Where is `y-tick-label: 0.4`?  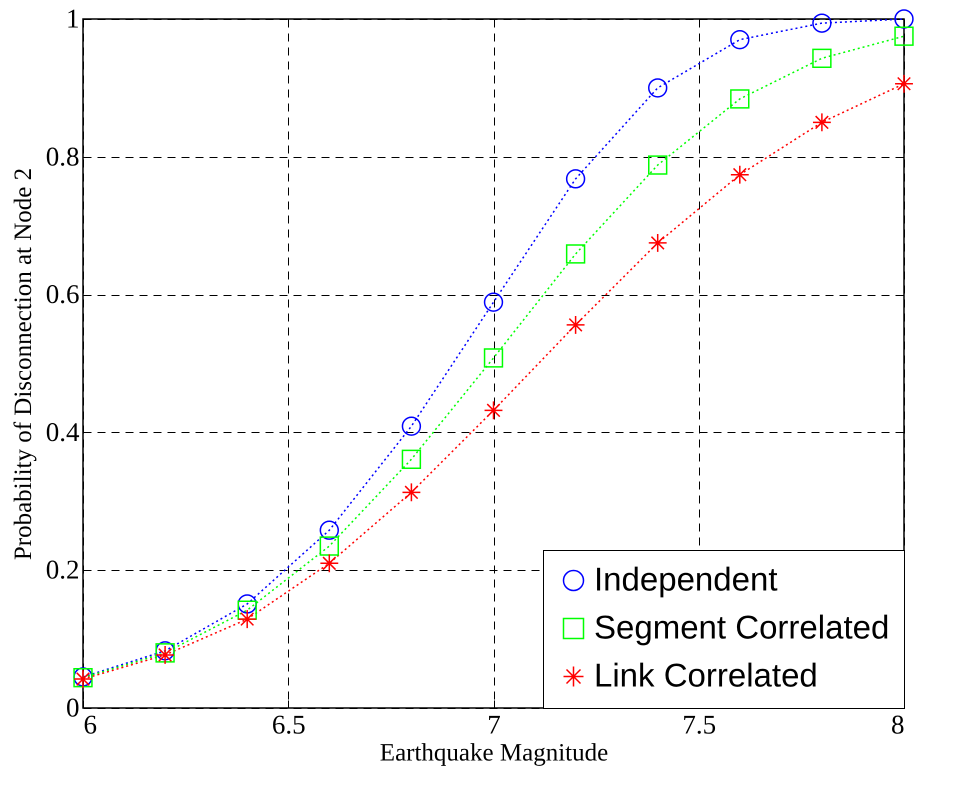 y-tick-label: 0.4 is located at coordinates (63, 431).